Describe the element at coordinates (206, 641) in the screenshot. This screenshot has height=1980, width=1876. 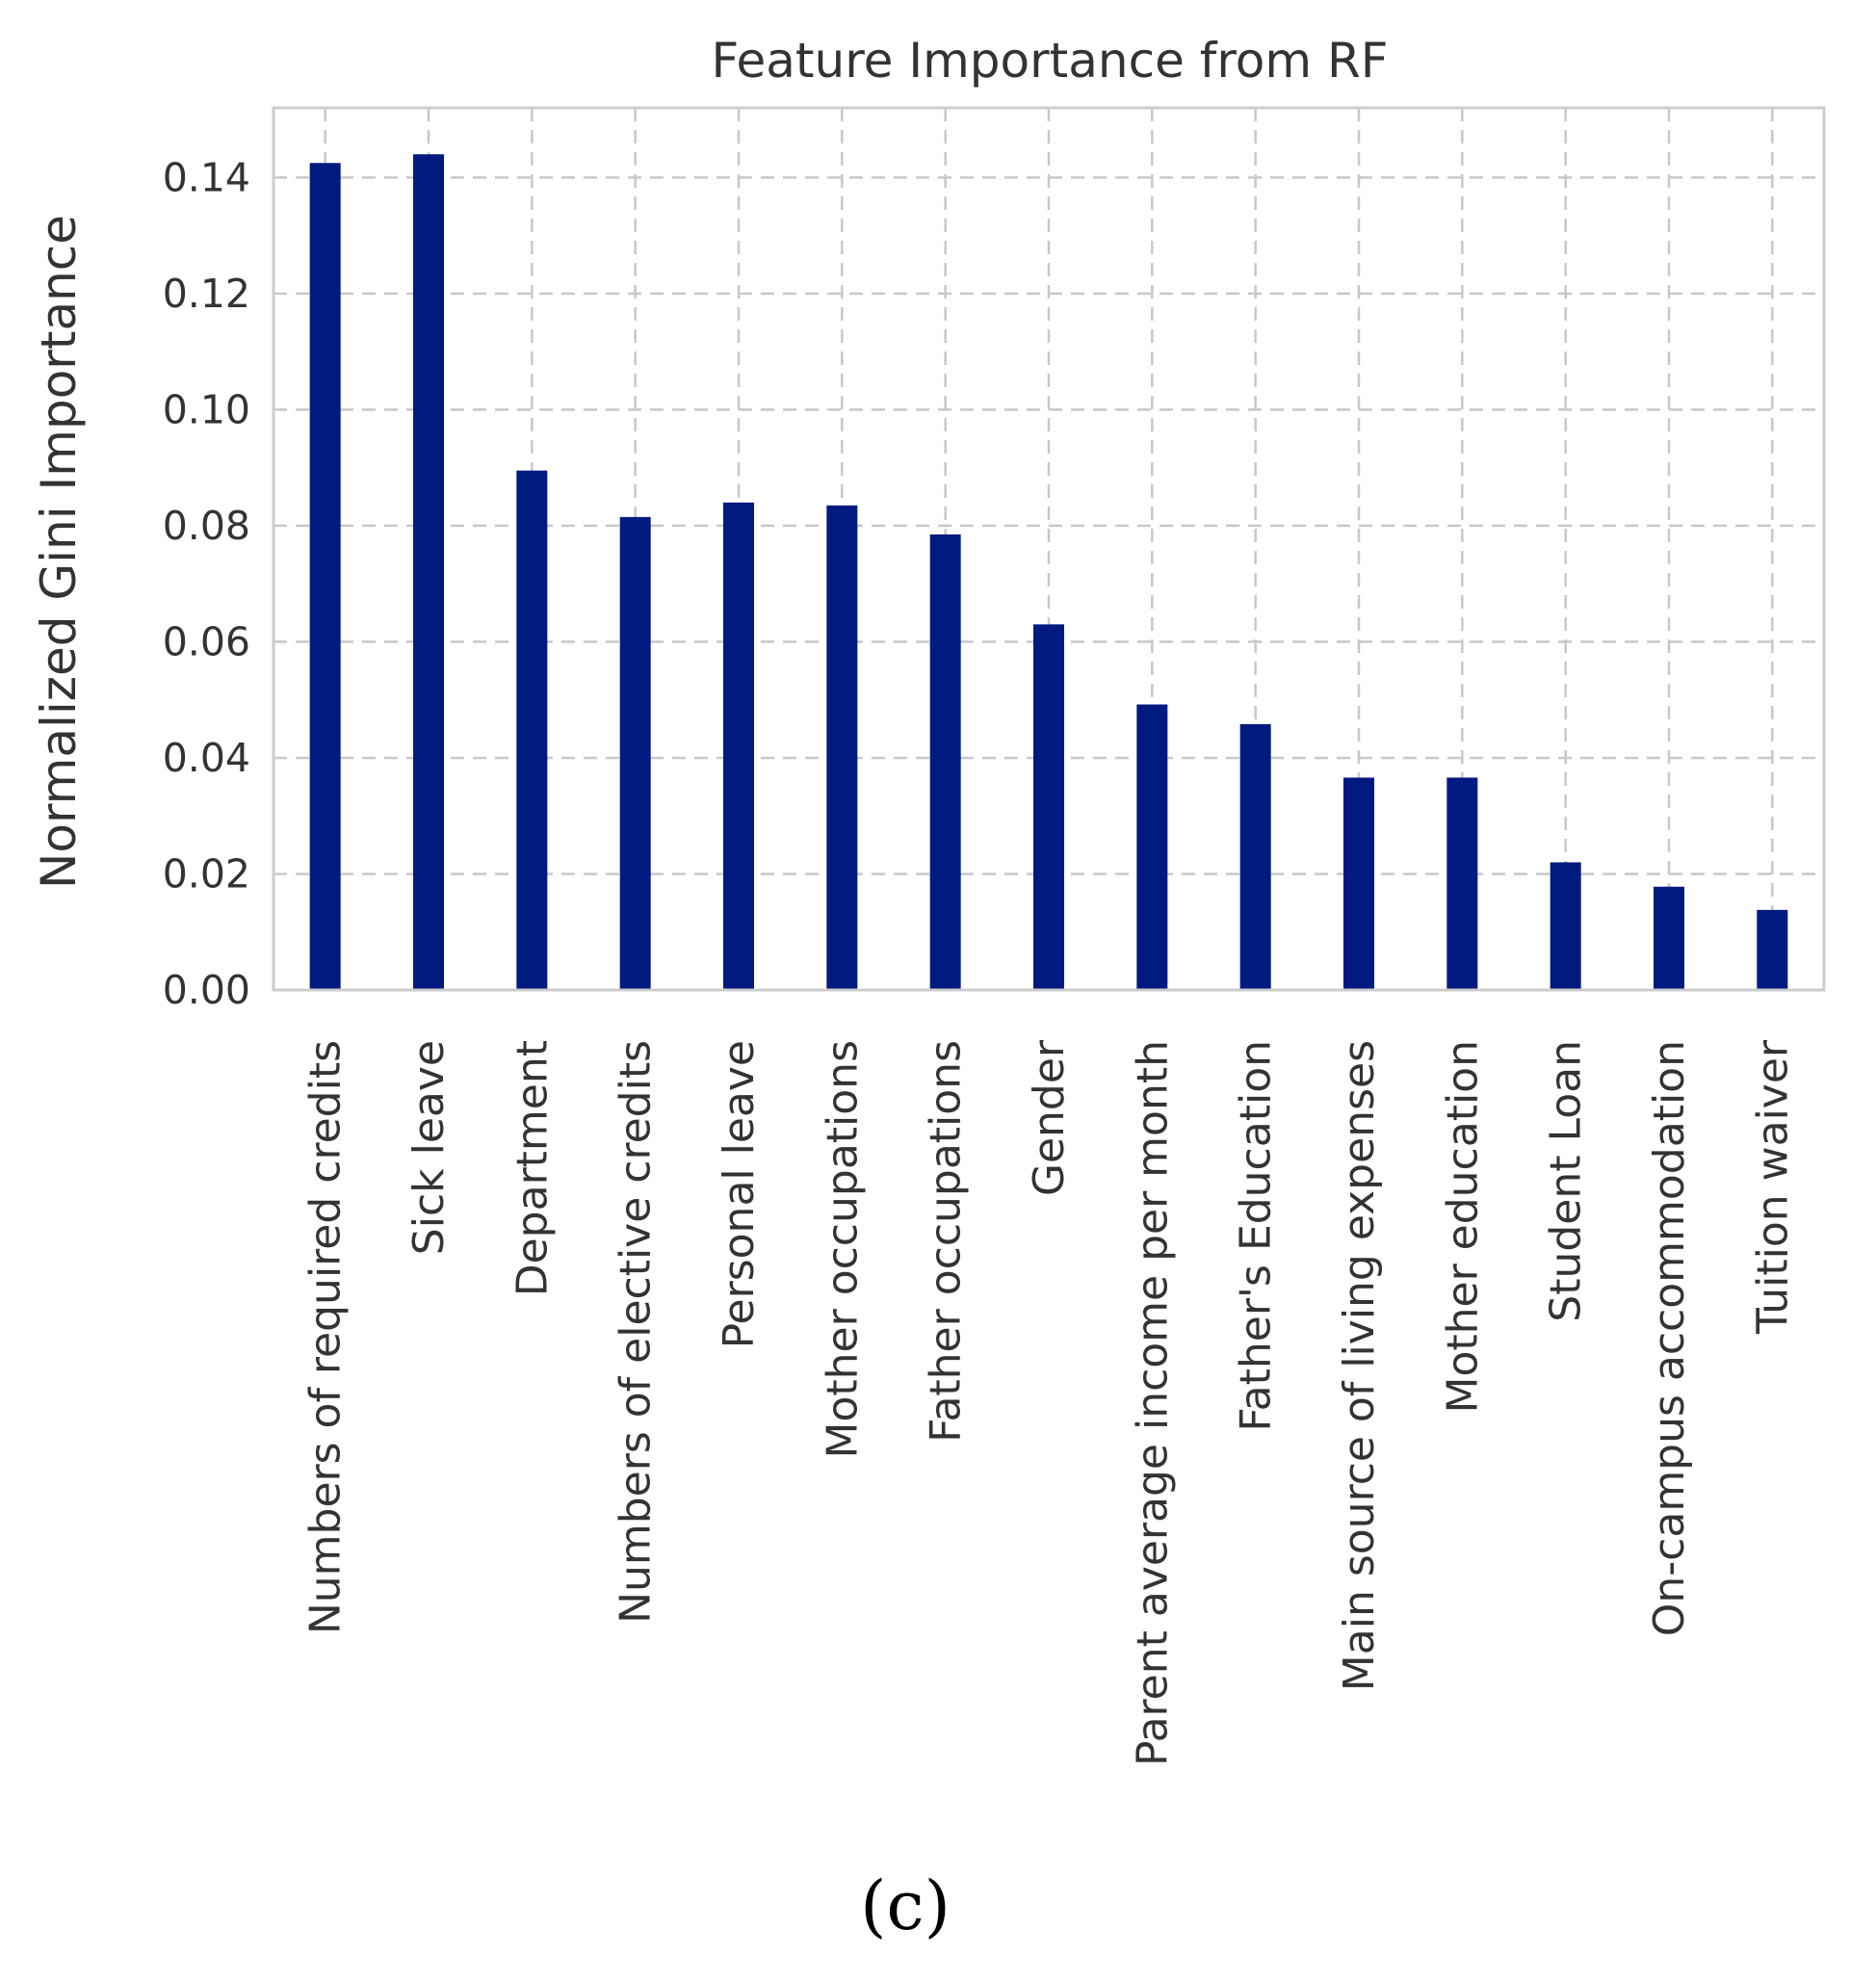
I see `y-tick-label: 0.06` at that location.